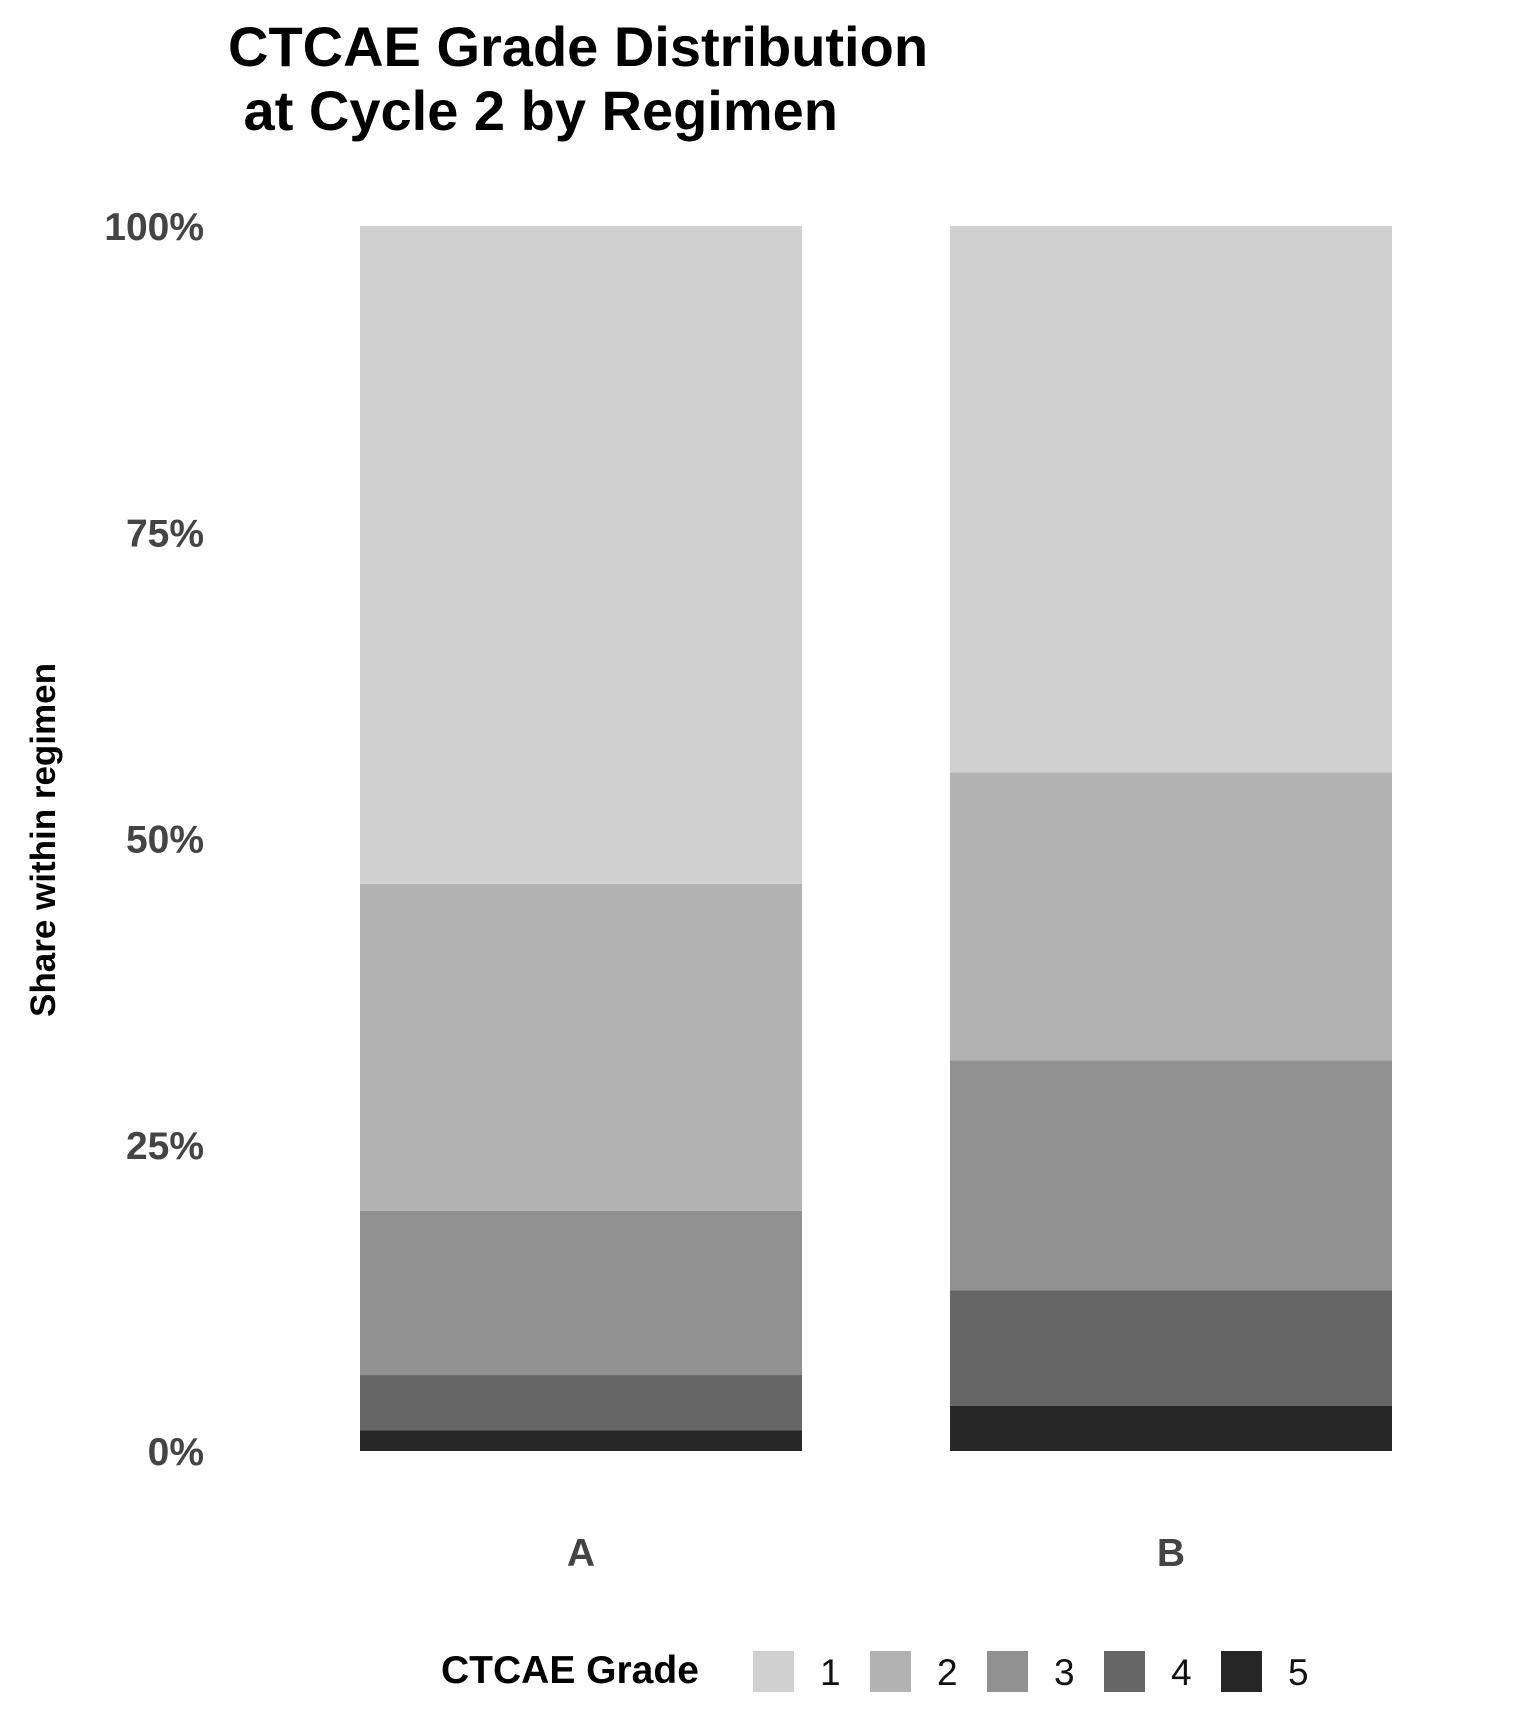  I want to click on legend-title: CTCAE Grade, so click(570, 1670).